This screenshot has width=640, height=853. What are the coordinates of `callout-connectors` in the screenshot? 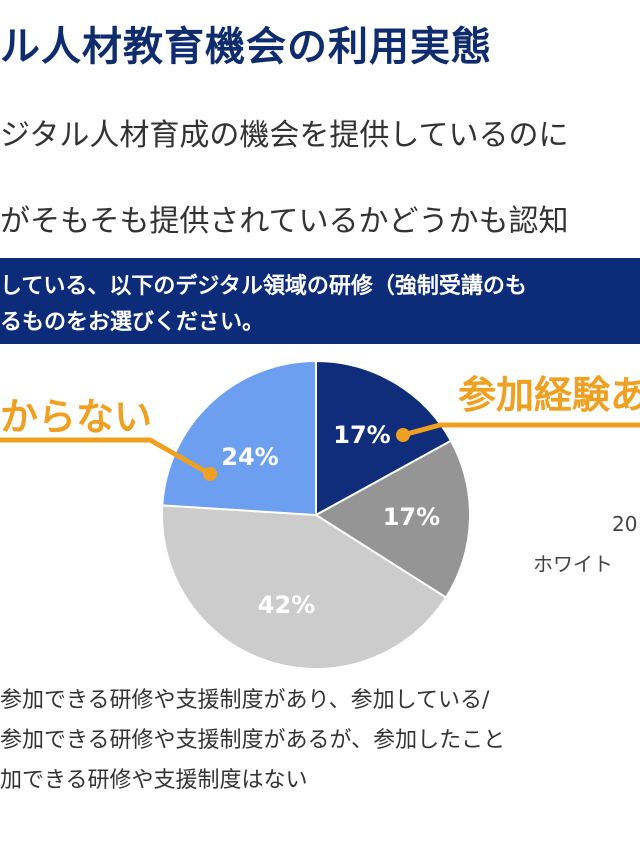 It's located at (320, 451).